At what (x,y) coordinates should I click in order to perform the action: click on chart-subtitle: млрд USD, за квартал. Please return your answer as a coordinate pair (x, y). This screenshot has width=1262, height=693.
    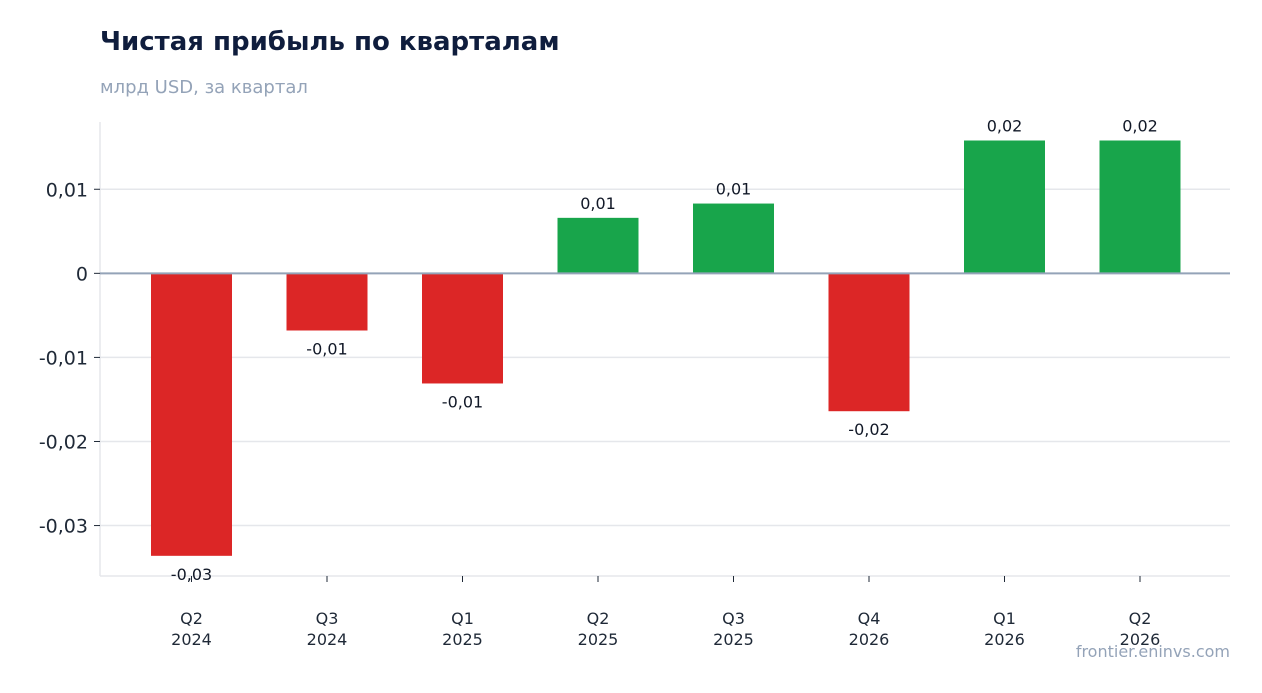
    Looking at the image, I should click on (204, 87).